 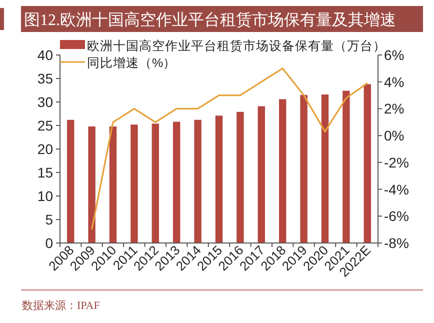 I want to click on y2-tick-label: -8%, so click(x=396, y=243).